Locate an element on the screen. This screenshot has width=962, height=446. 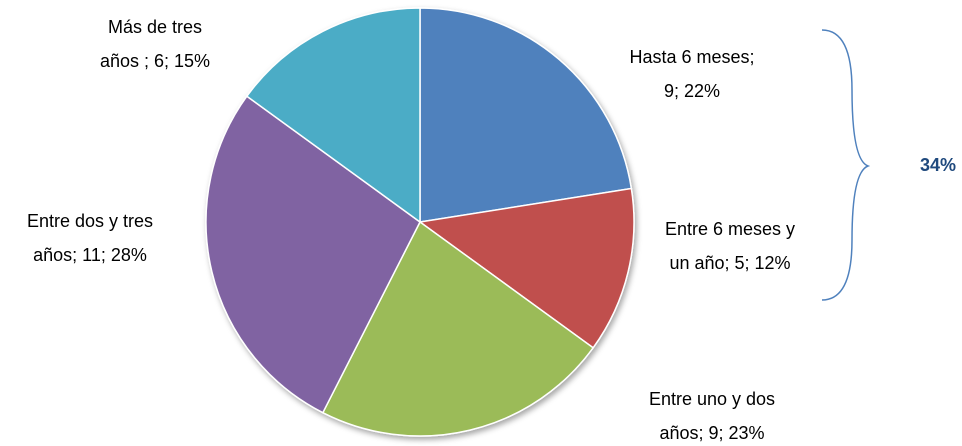
bracket is located at coordinates (846, 165).